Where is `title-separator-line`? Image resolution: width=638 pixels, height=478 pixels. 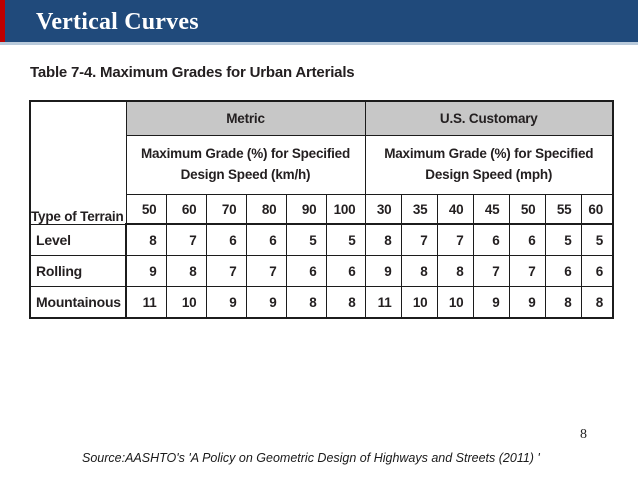 title-separator-line is located at coordinates (319, 43).